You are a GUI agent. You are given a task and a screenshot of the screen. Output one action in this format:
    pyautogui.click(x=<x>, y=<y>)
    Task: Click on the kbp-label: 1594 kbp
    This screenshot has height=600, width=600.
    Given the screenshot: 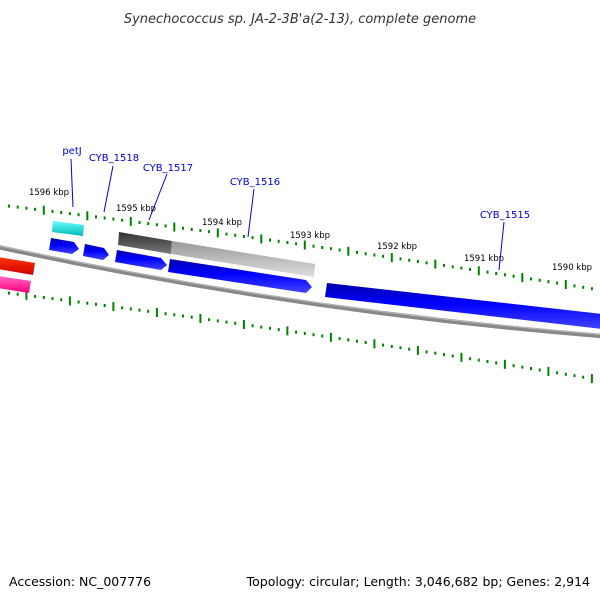 What is the action you would take?
    pyautogui.click(x=222, y=223)
    